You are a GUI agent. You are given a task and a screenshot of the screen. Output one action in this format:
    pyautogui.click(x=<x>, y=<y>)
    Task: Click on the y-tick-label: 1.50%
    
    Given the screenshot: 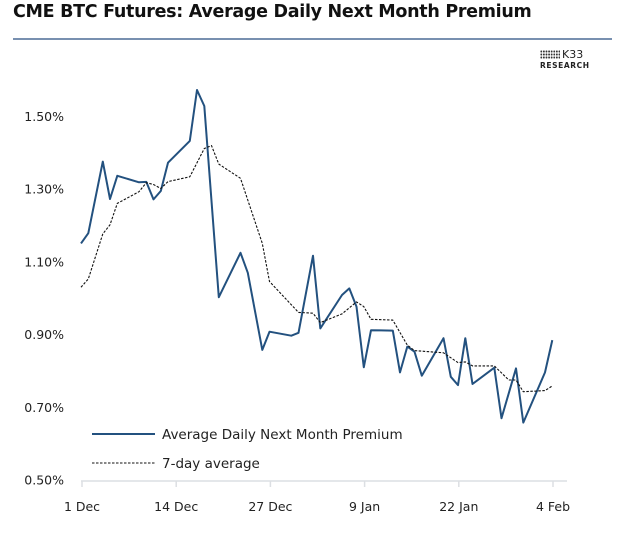 What is the action you would take?
    pyautogui.click(x=44, y=116)
    